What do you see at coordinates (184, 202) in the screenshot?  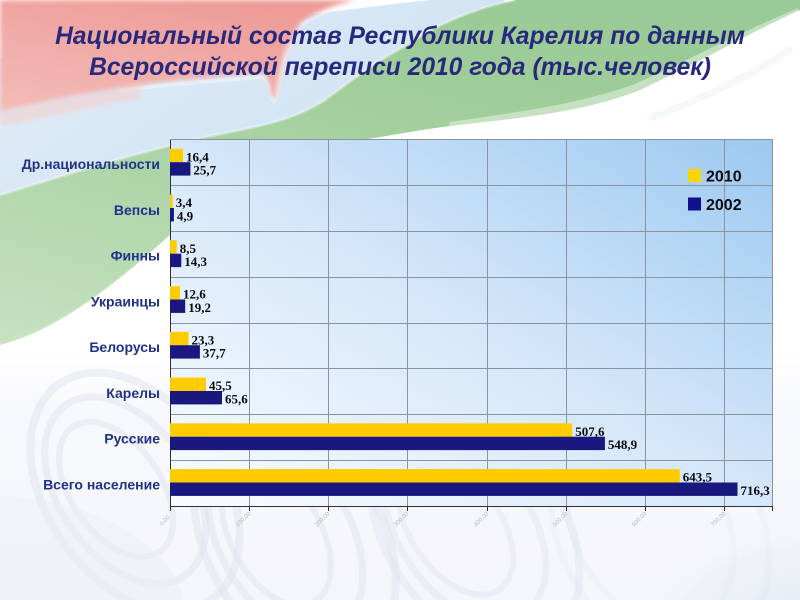 I see `svg-text: 3,4` at bounding box center [184, 202].